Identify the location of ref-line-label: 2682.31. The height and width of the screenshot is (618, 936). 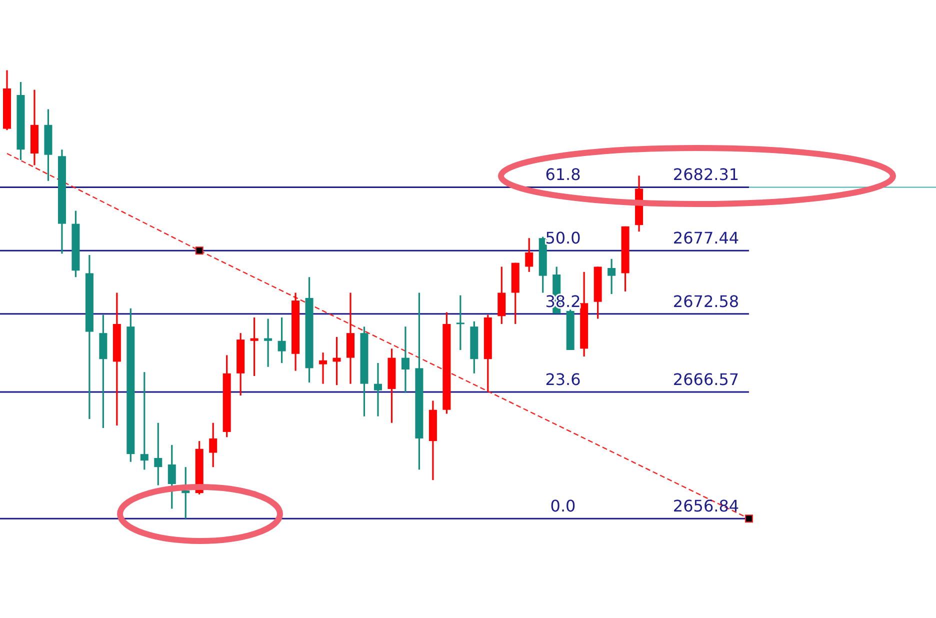
(706, 174).